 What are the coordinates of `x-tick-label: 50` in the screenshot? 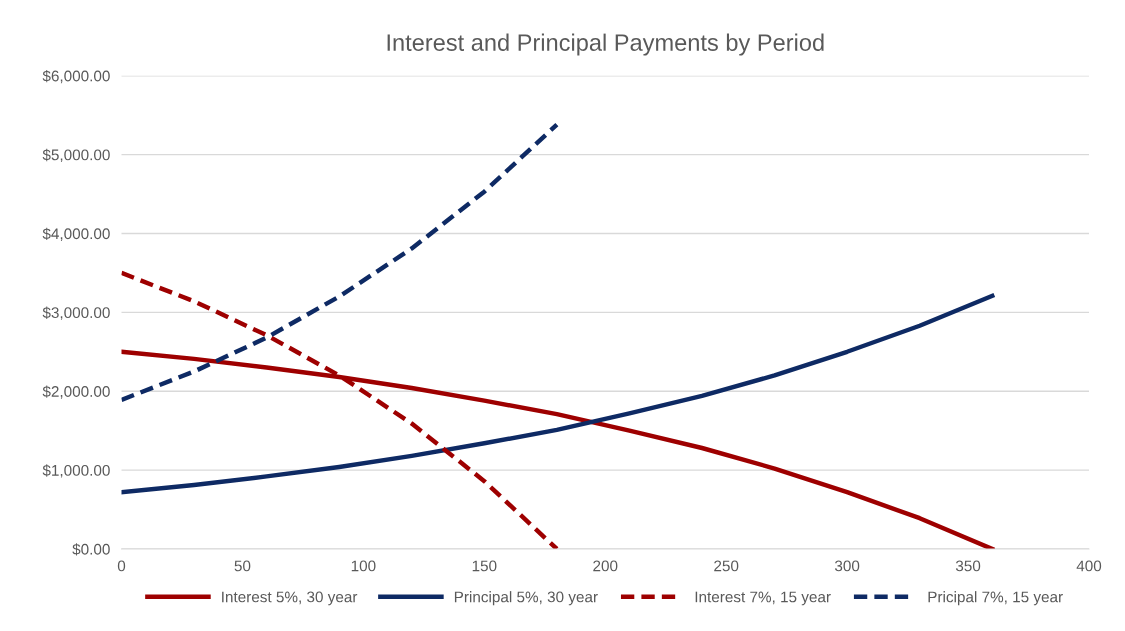 It's located at (242, 566).